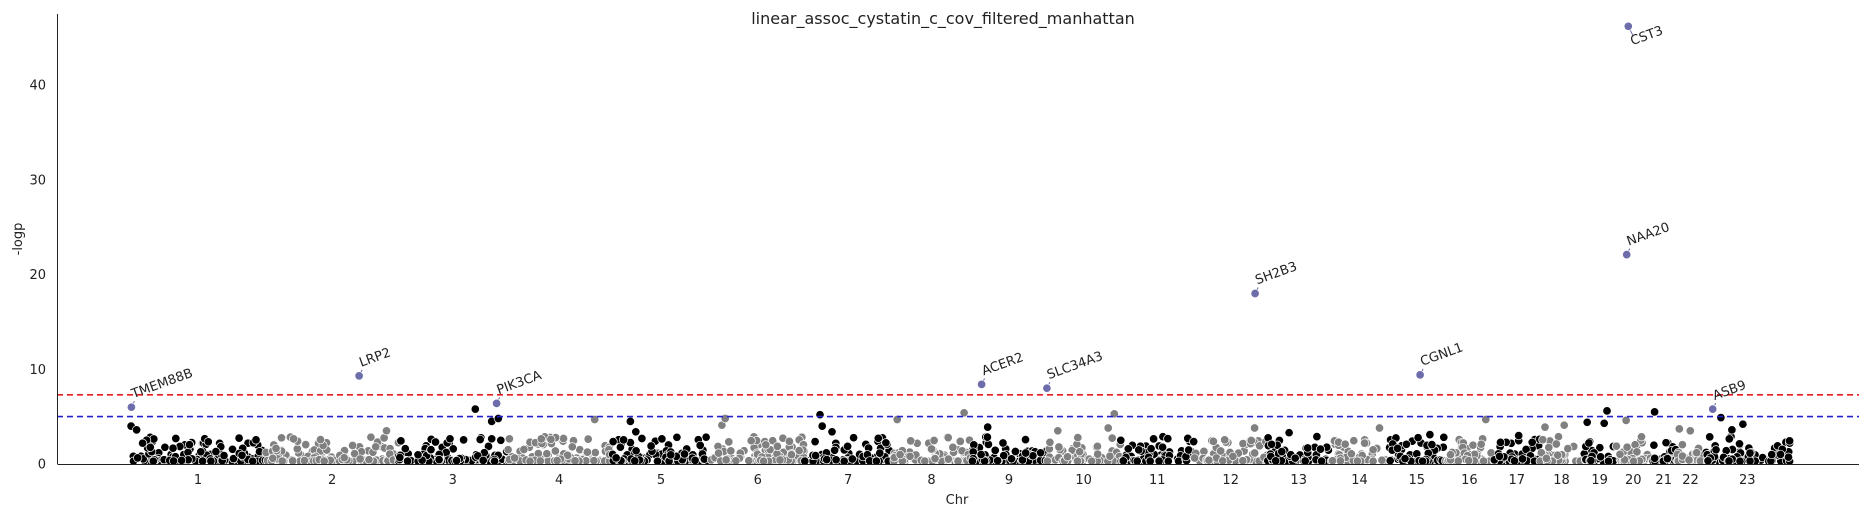  What do you see at coordinates (1157, 480) in the screenshot?
I see `x-tick-label: 11` at bounding box center [1157, 480].